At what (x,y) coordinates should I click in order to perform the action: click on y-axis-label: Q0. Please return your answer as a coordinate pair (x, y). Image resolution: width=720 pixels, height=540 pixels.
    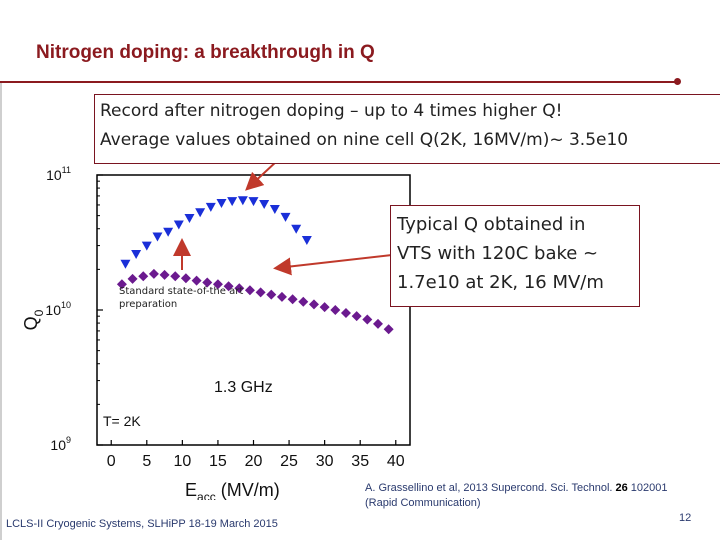
    Looking at the image, I should click on (33, 319).